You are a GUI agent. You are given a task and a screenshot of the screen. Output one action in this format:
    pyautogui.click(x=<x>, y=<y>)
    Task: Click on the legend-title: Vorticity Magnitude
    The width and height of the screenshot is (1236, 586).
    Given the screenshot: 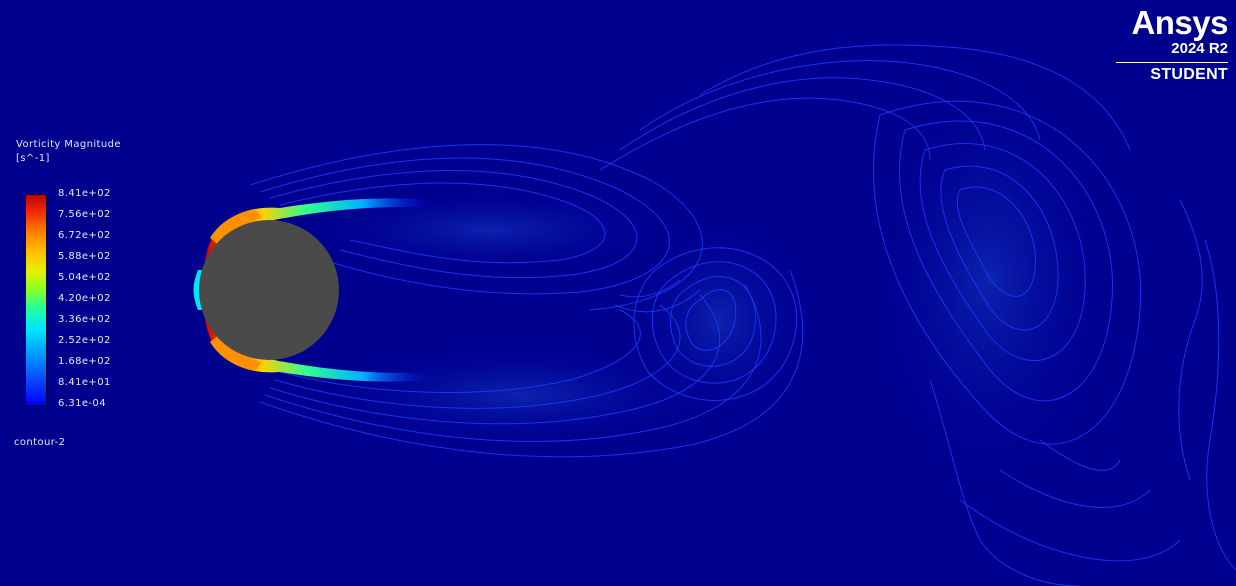 What is the action you would take?
    pyautogui.click(x=68, y=144)
    